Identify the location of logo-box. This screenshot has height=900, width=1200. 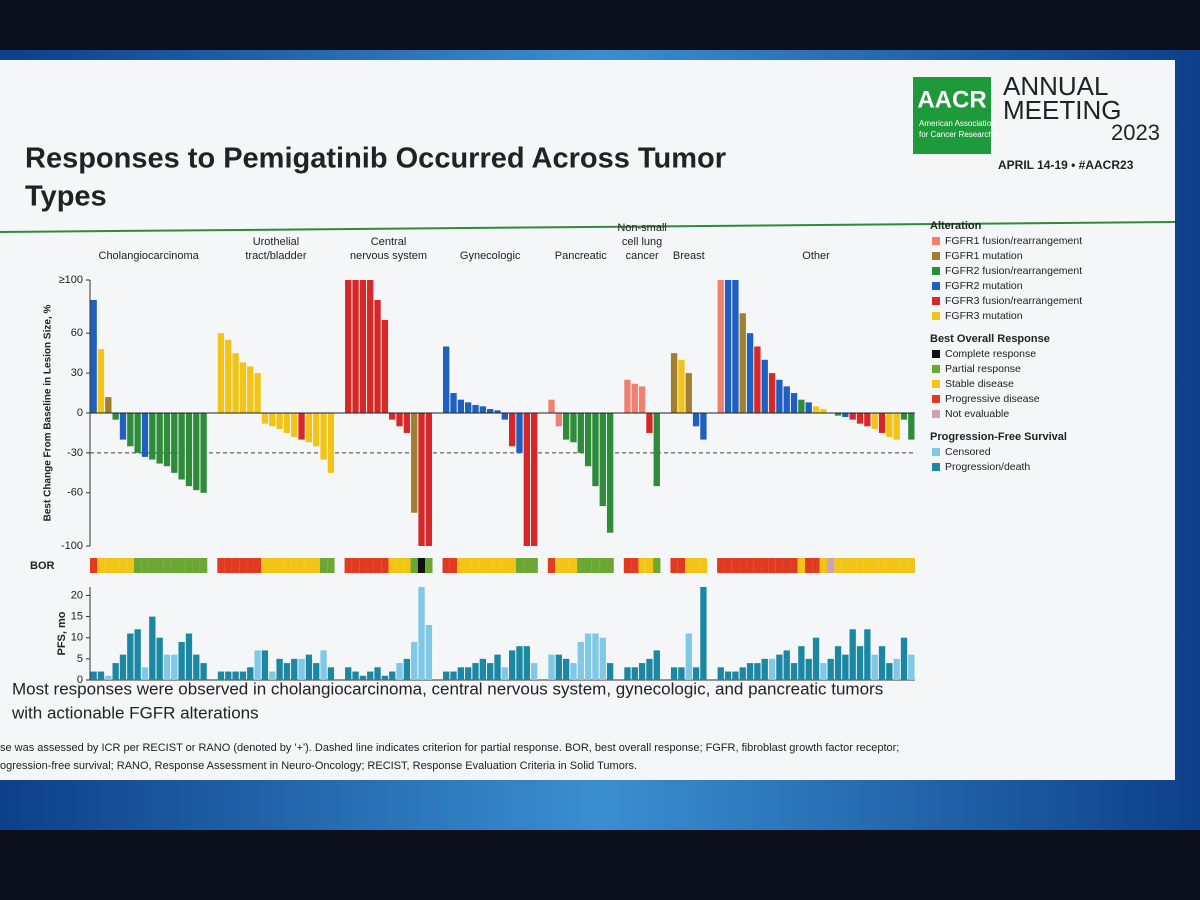
(952, 115).